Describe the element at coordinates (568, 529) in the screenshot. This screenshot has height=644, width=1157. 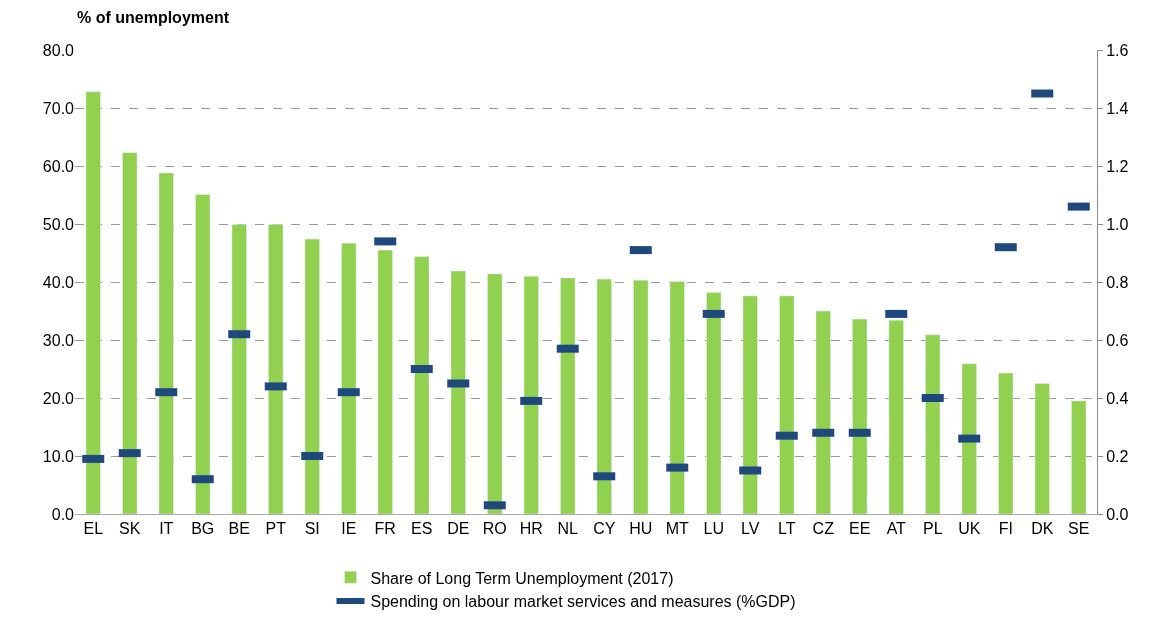
I see `x-tick-label: NL` at that location.